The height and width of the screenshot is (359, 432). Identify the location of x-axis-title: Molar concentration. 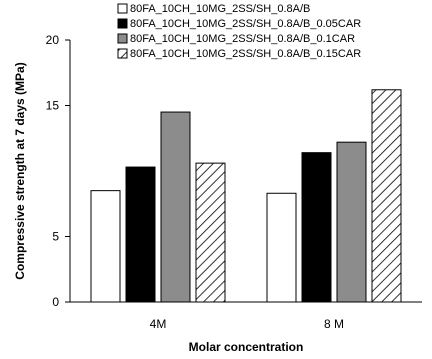
(246, 347).